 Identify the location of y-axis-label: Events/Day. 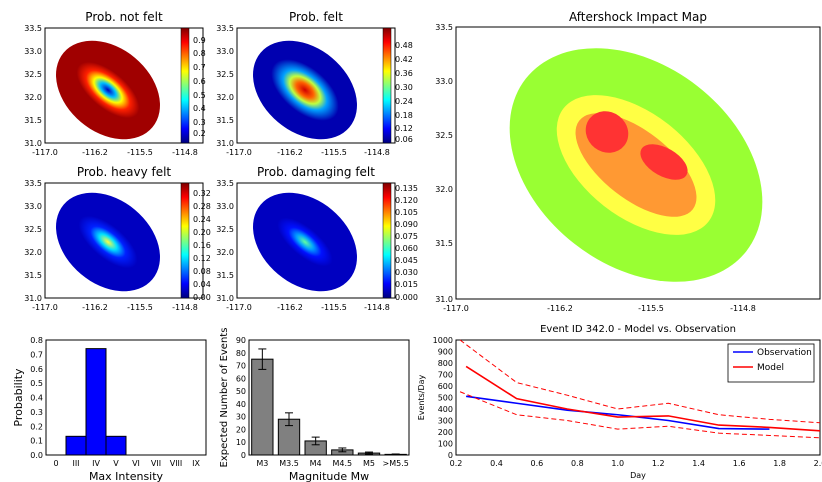
(421, 397).